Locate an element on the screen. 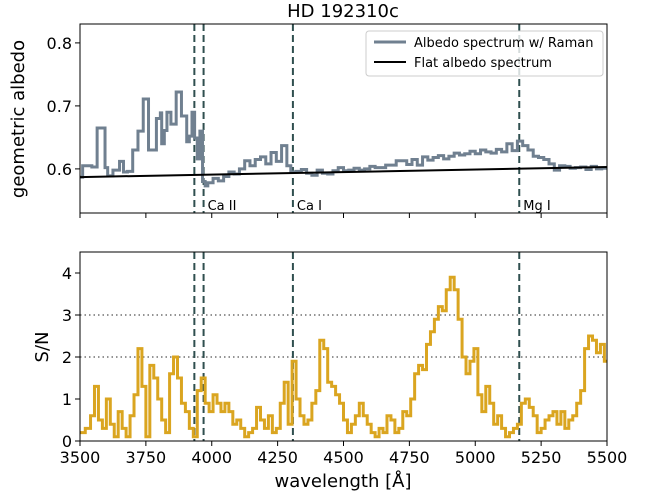 The width and height of the screenshot is (652, 495). top-y-axis-label: geometric albedo is located at coordinates (18, 119).